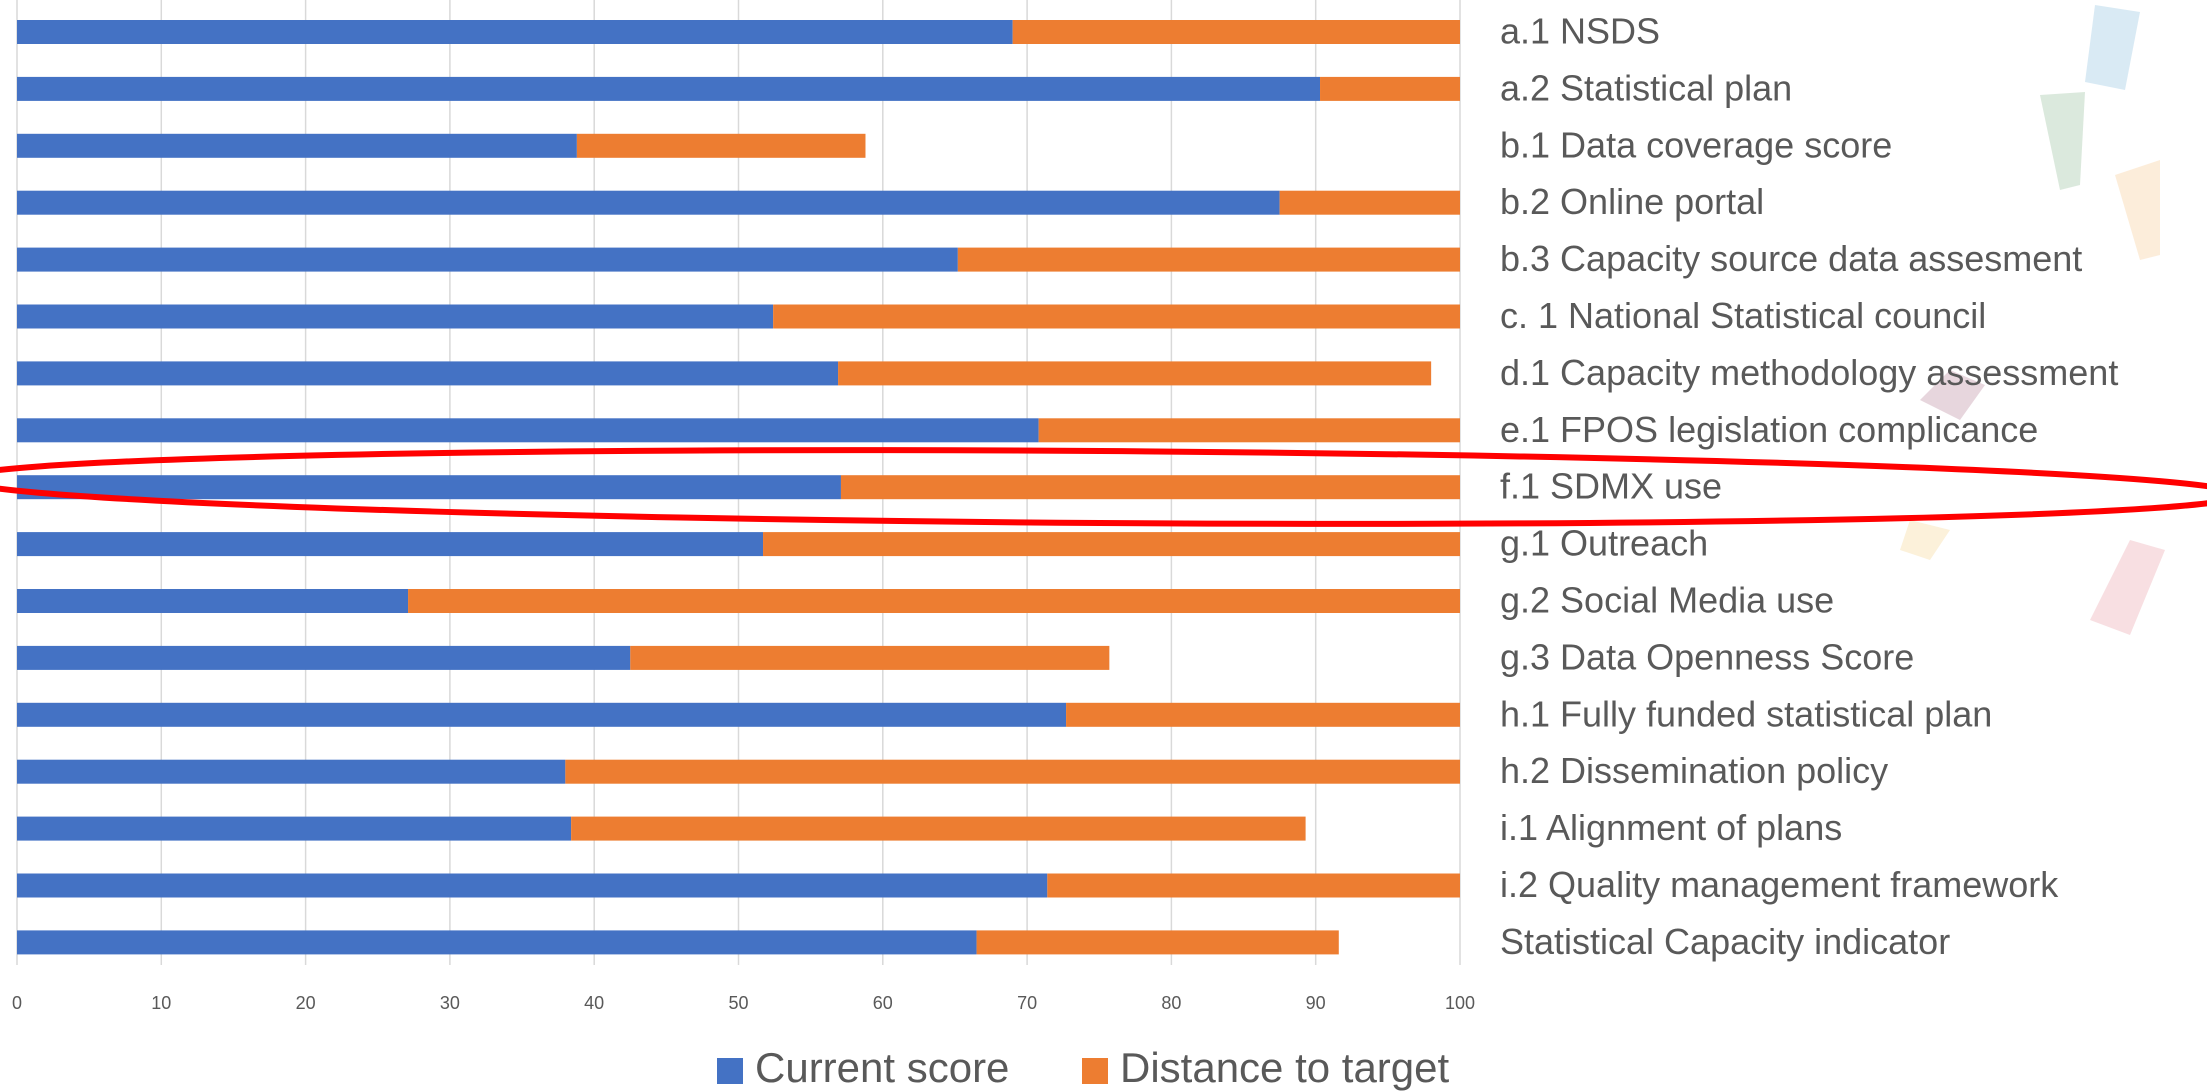  What do you see at coordinates (1632, 201) in the screenshot?
I see `category-label: b.2 Online portal` at bounding box center [1632, 201].